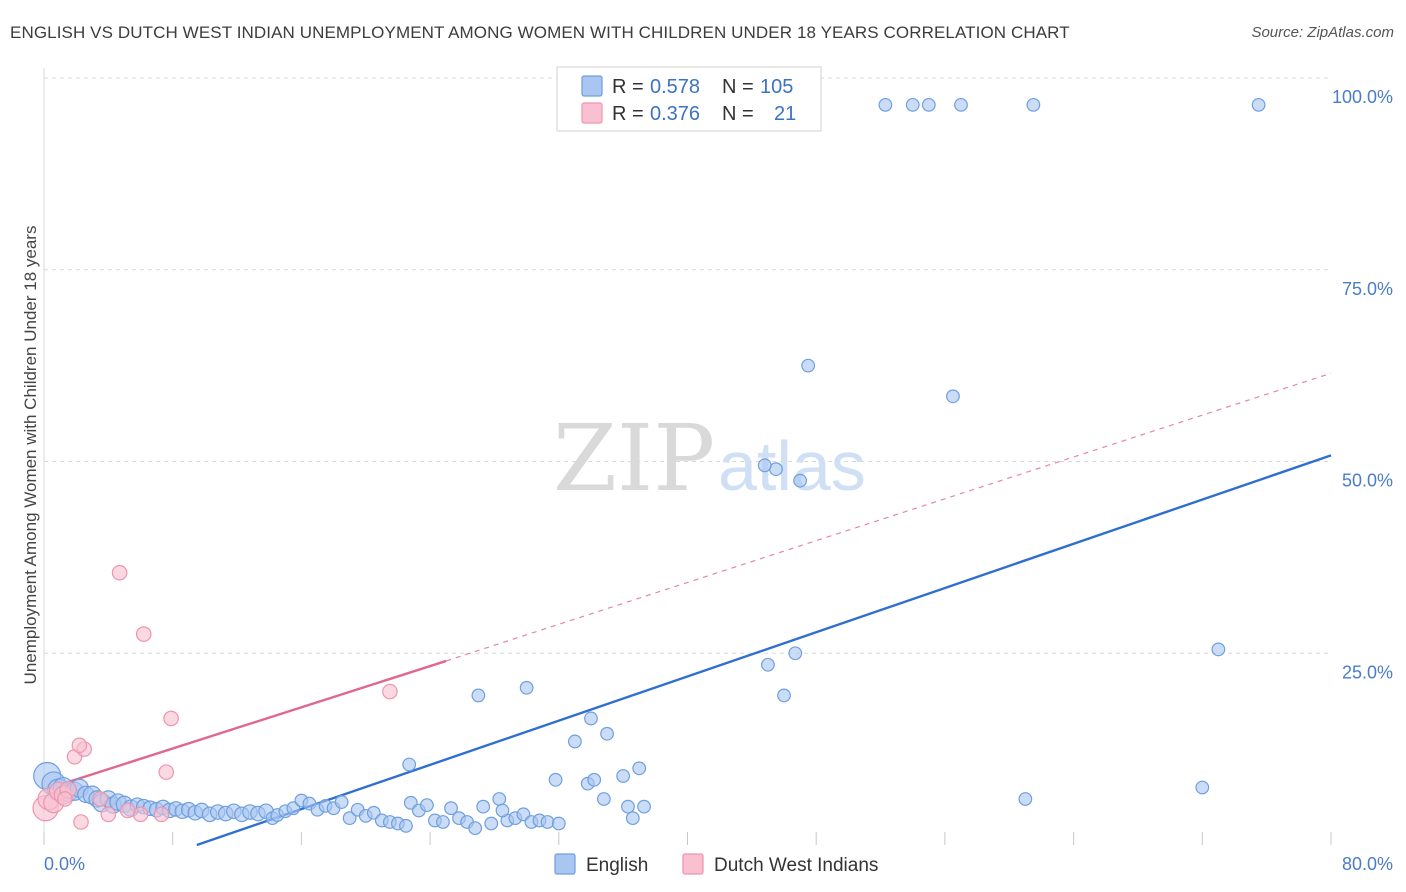  I want to click on legend-r-value-english: 0.578, so click(675, 87).